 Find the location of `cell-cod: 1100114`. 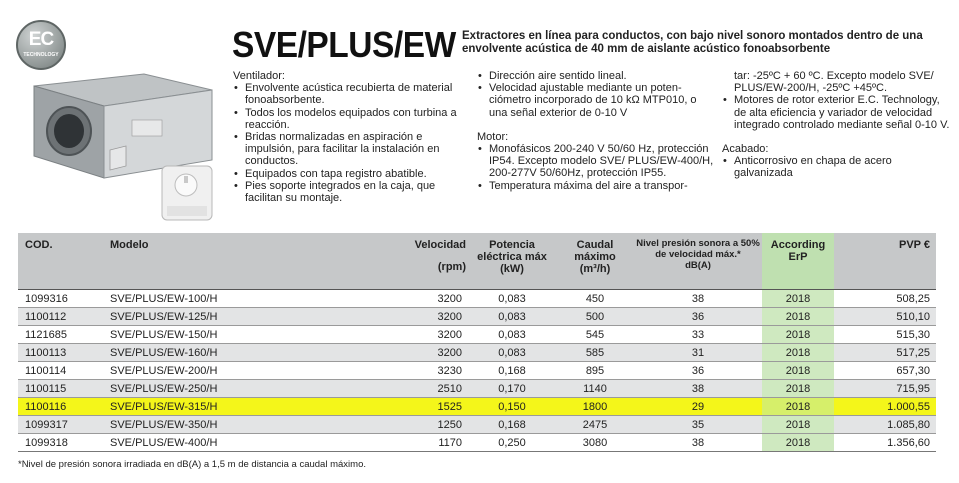

cell-cod: 1100114 is located at coordinates (61, 370).